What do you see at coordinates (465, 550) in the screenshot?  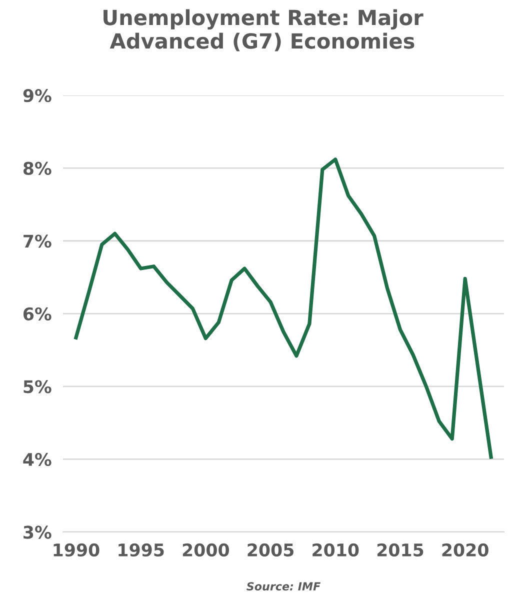 I see `x-tick-label: 2020` at bounding box center [465, 550].